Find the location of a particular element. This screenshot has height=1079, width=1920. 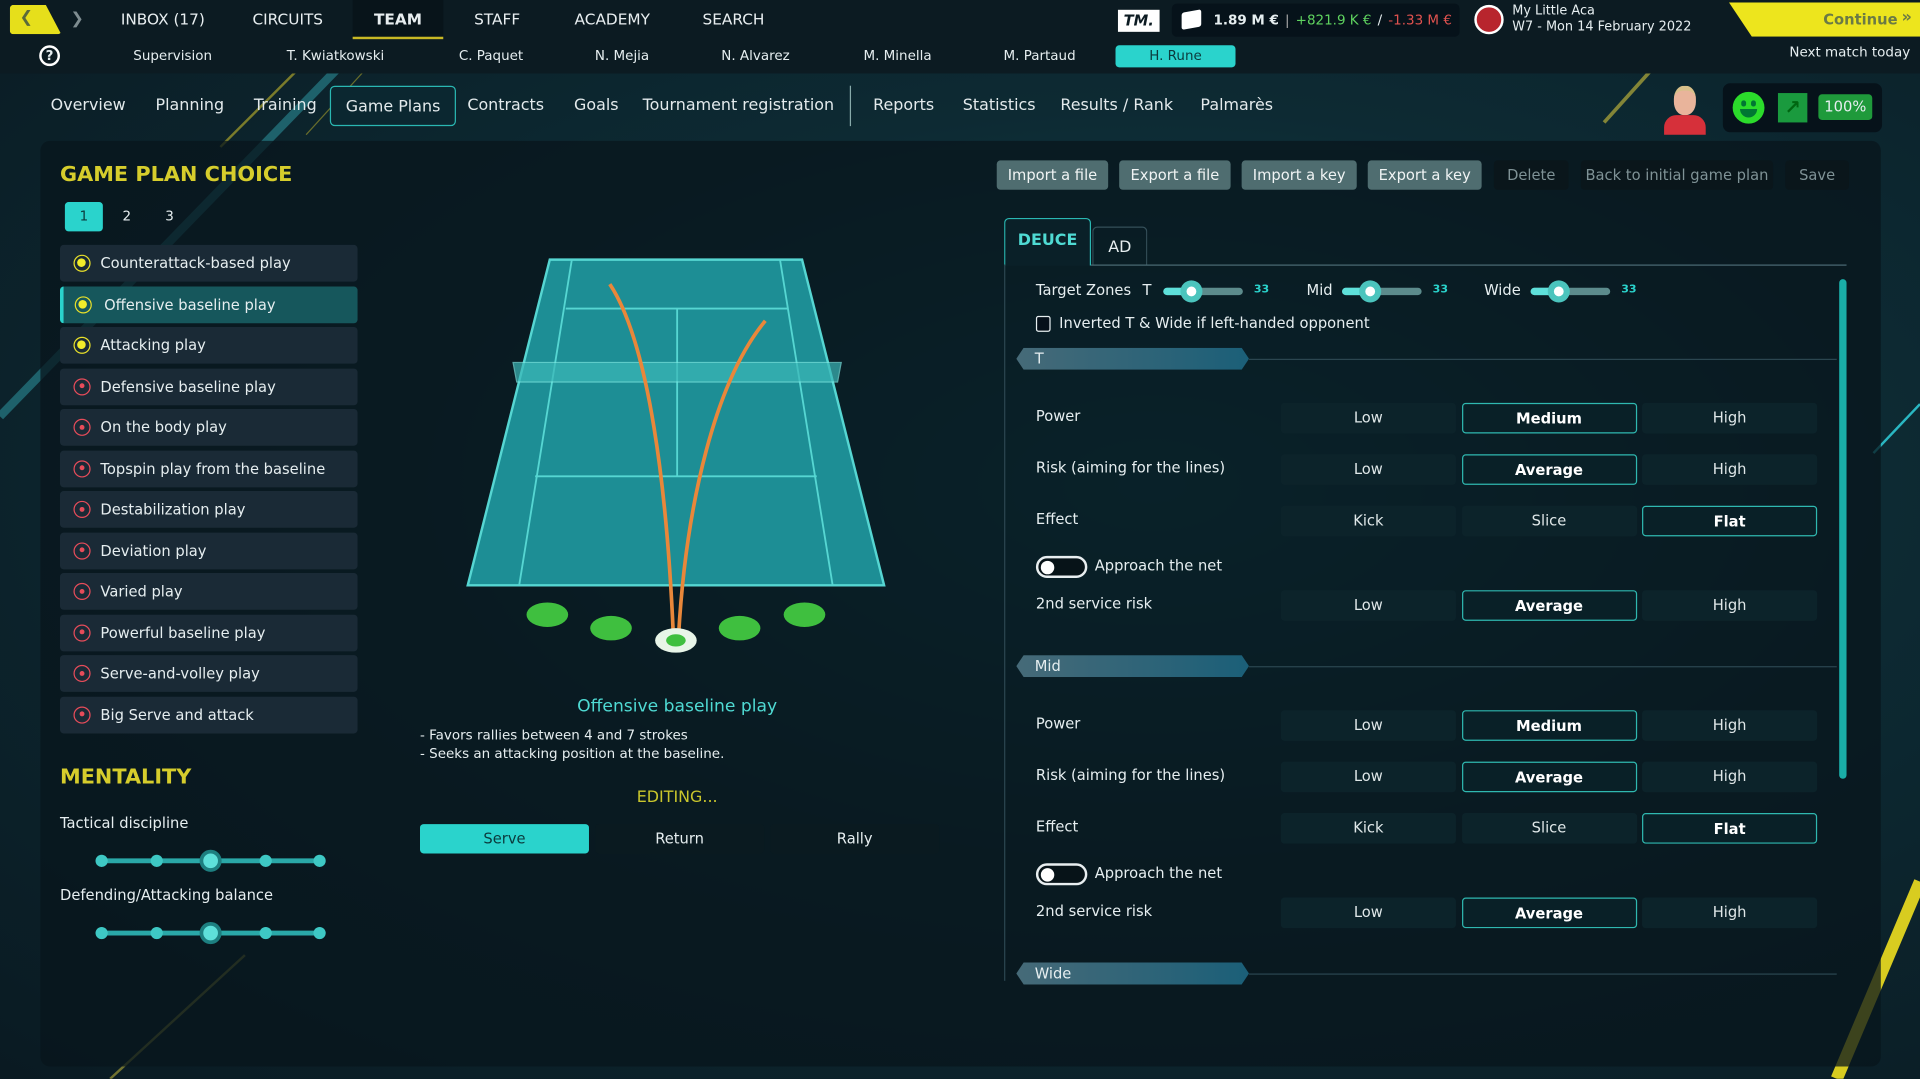

reset-button: Back to initial game plan is located at coordinates (1677, 175).